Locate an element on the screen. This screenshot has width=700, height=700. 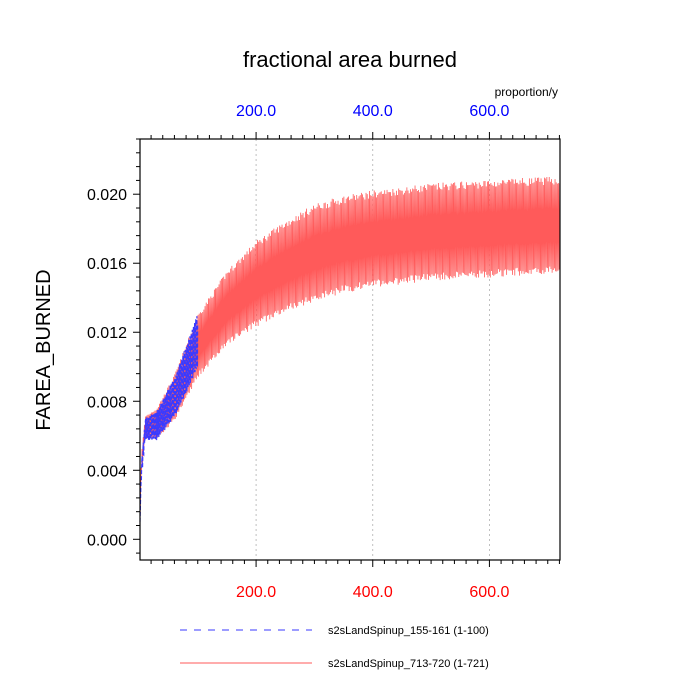
chart-title: fractional area burned is located at coordinates (350, 59).